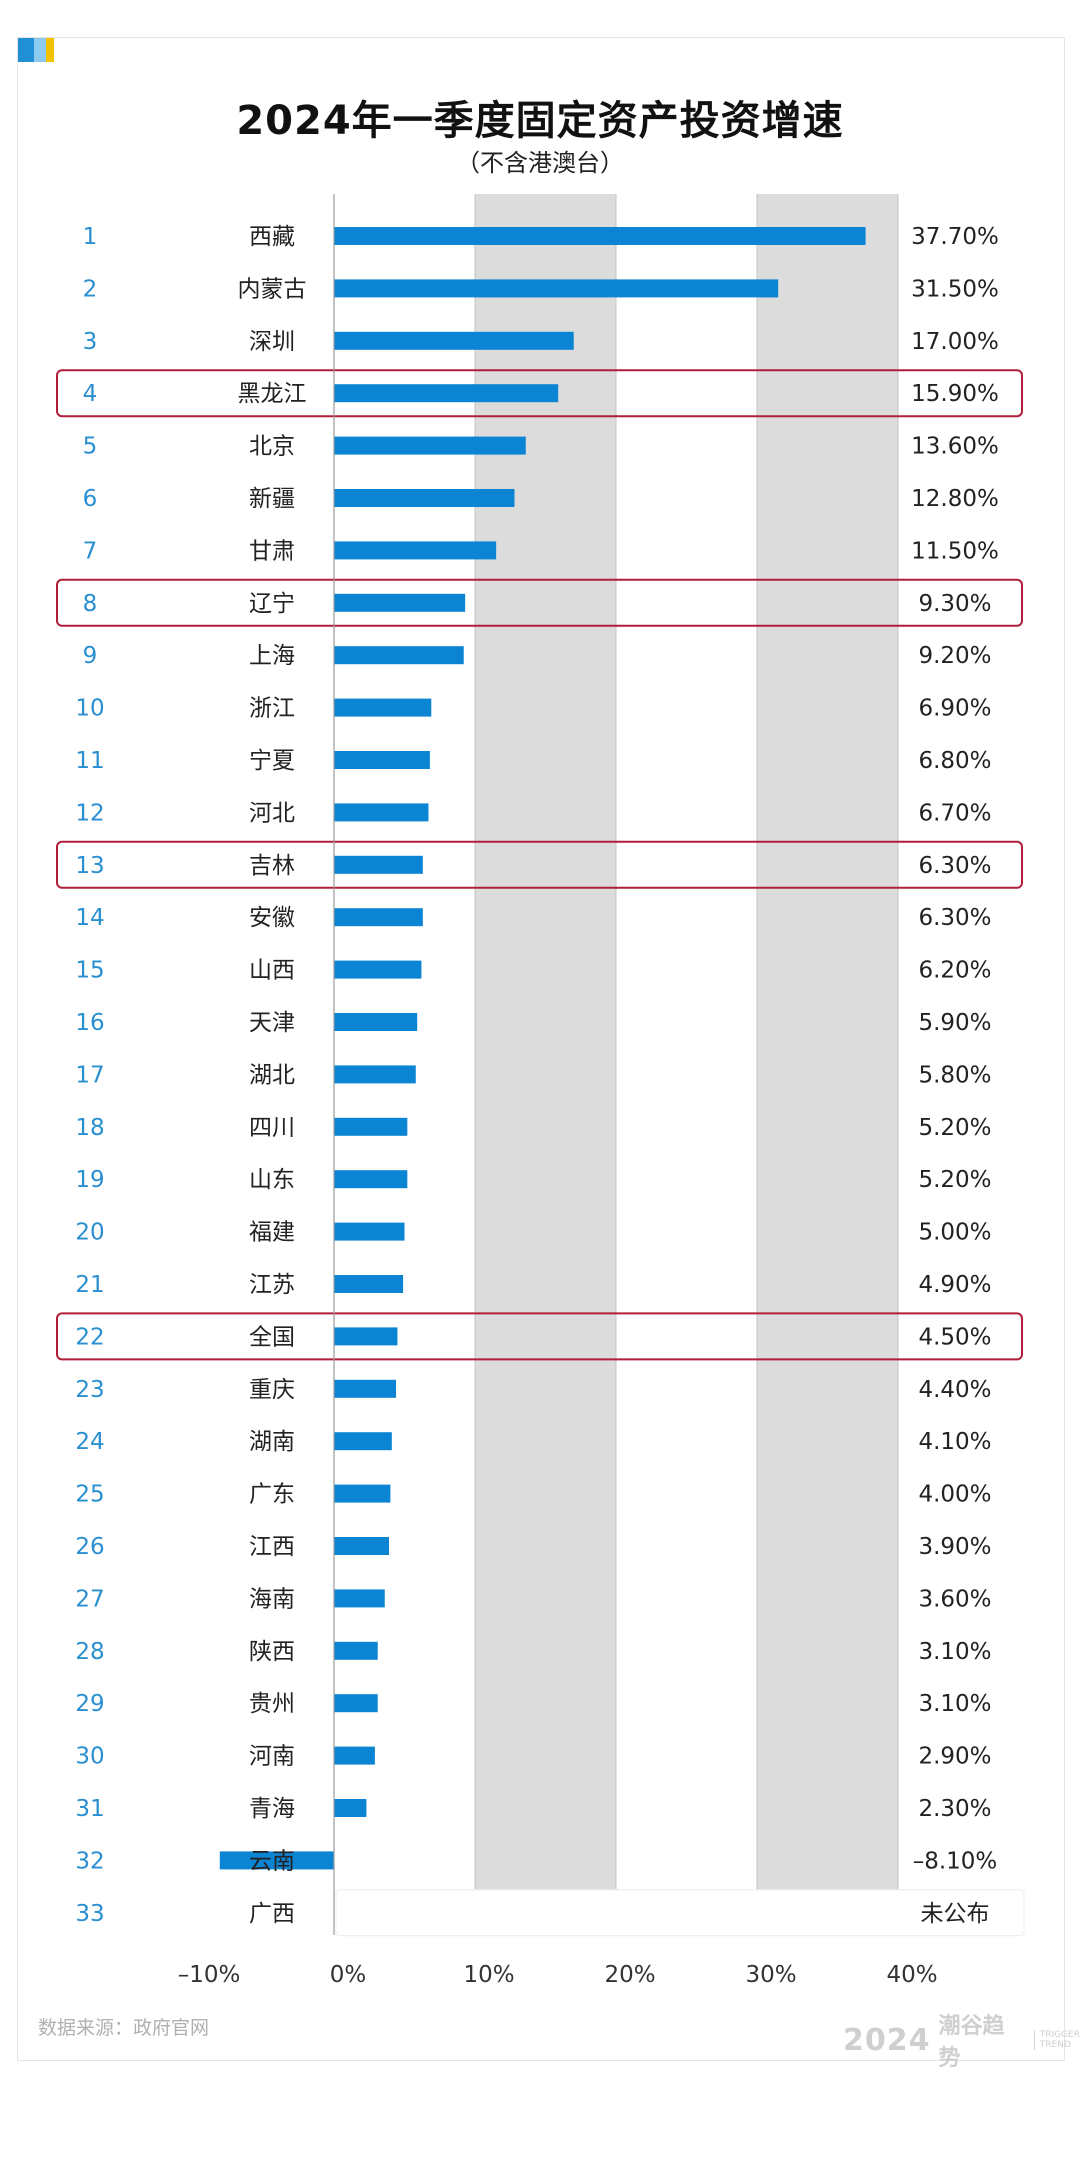 Image resolution: width=1080 pixels, height=2175 pixels. Describe the element at coordinates (955, 289) in the screenshot. I see `value-label: 31.50%` at that location.